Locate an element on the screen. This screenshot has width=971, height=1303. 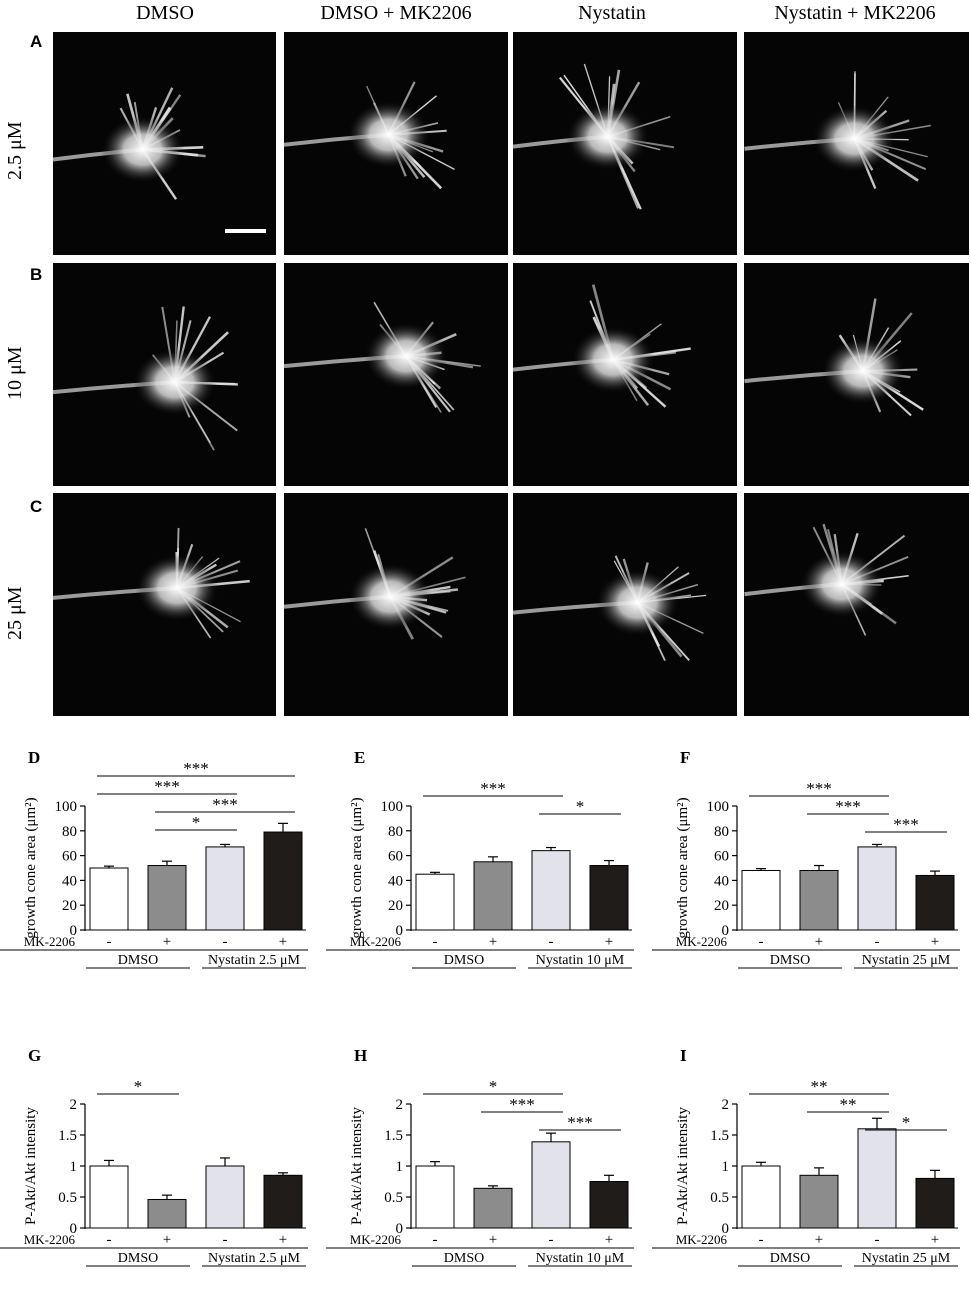
micrograph-r3-c3 is located at coordinates (625, 604).